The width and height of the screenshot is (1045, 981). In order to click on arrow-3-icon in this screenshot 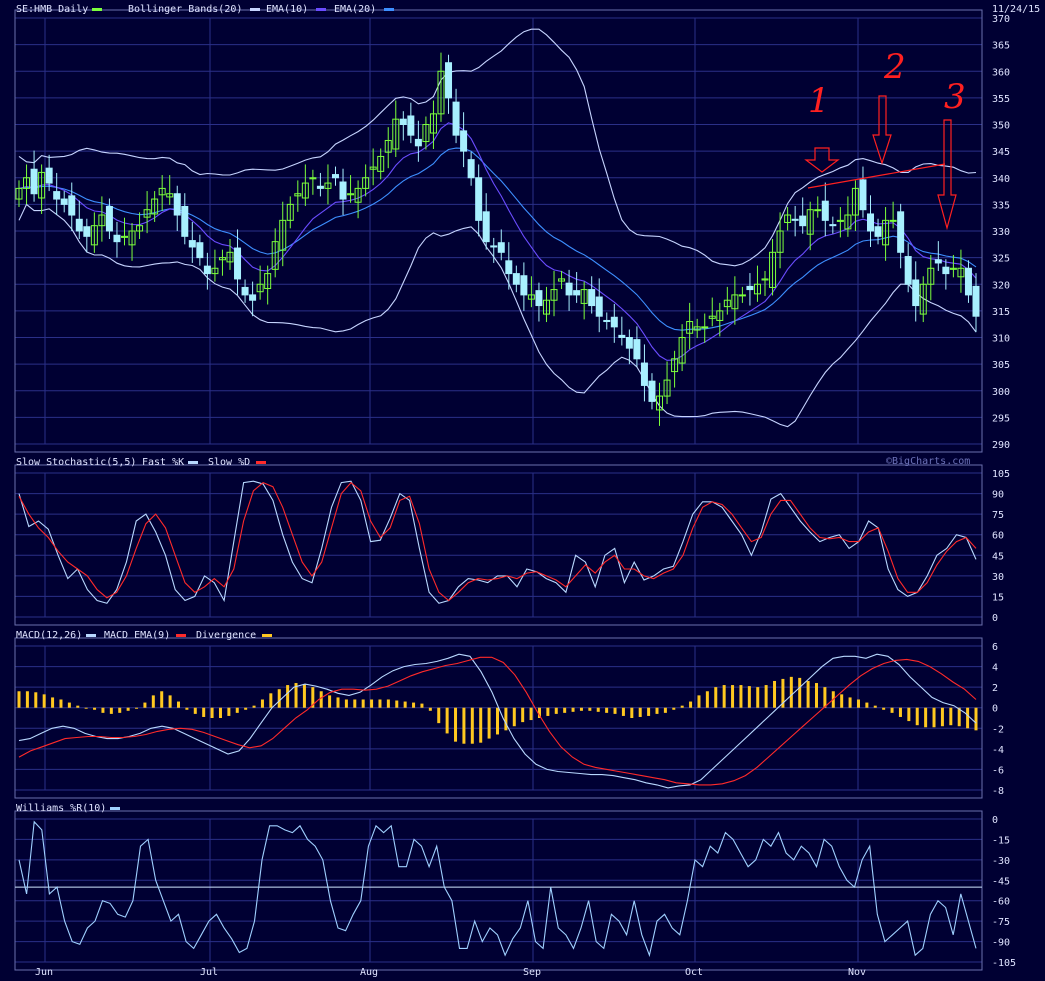, I will do `click(947, 175)`.